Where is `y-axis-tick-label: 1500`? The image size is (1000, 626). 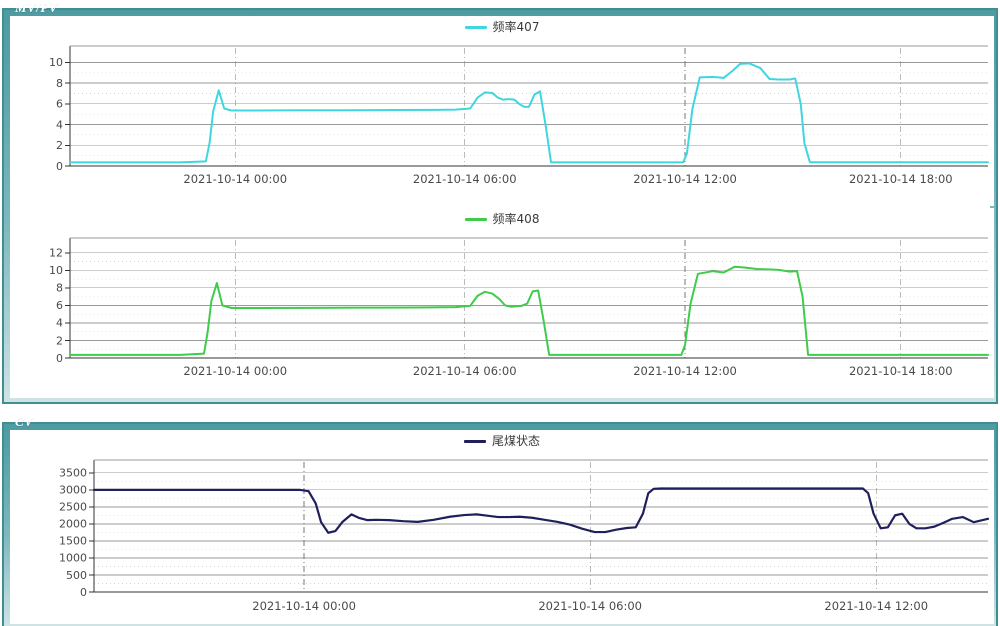 y-axis-tick-label: 1500 is located at coordinates (73, 541).